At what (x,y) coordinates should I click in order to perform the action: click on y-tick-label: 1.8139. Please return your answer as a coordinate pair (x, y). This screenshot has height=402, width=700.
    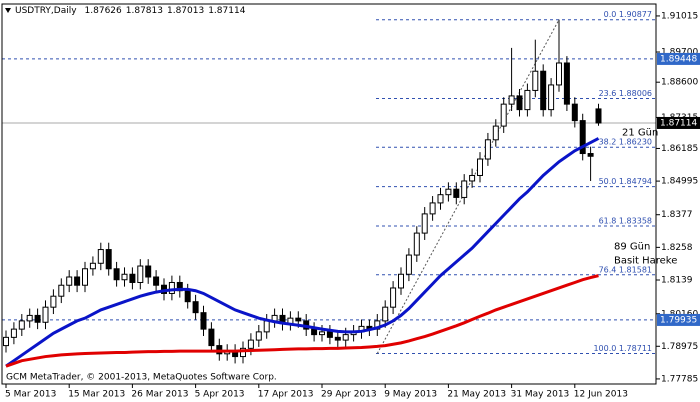
    Looking at the image, I should click on (677, 281).